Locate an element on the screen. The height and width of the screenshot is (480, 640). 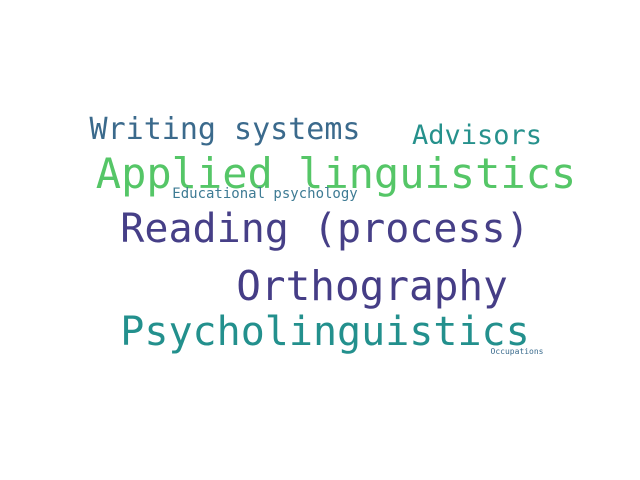
word-educational-psychology: Educational psychology is located at coordinates (265, 194).